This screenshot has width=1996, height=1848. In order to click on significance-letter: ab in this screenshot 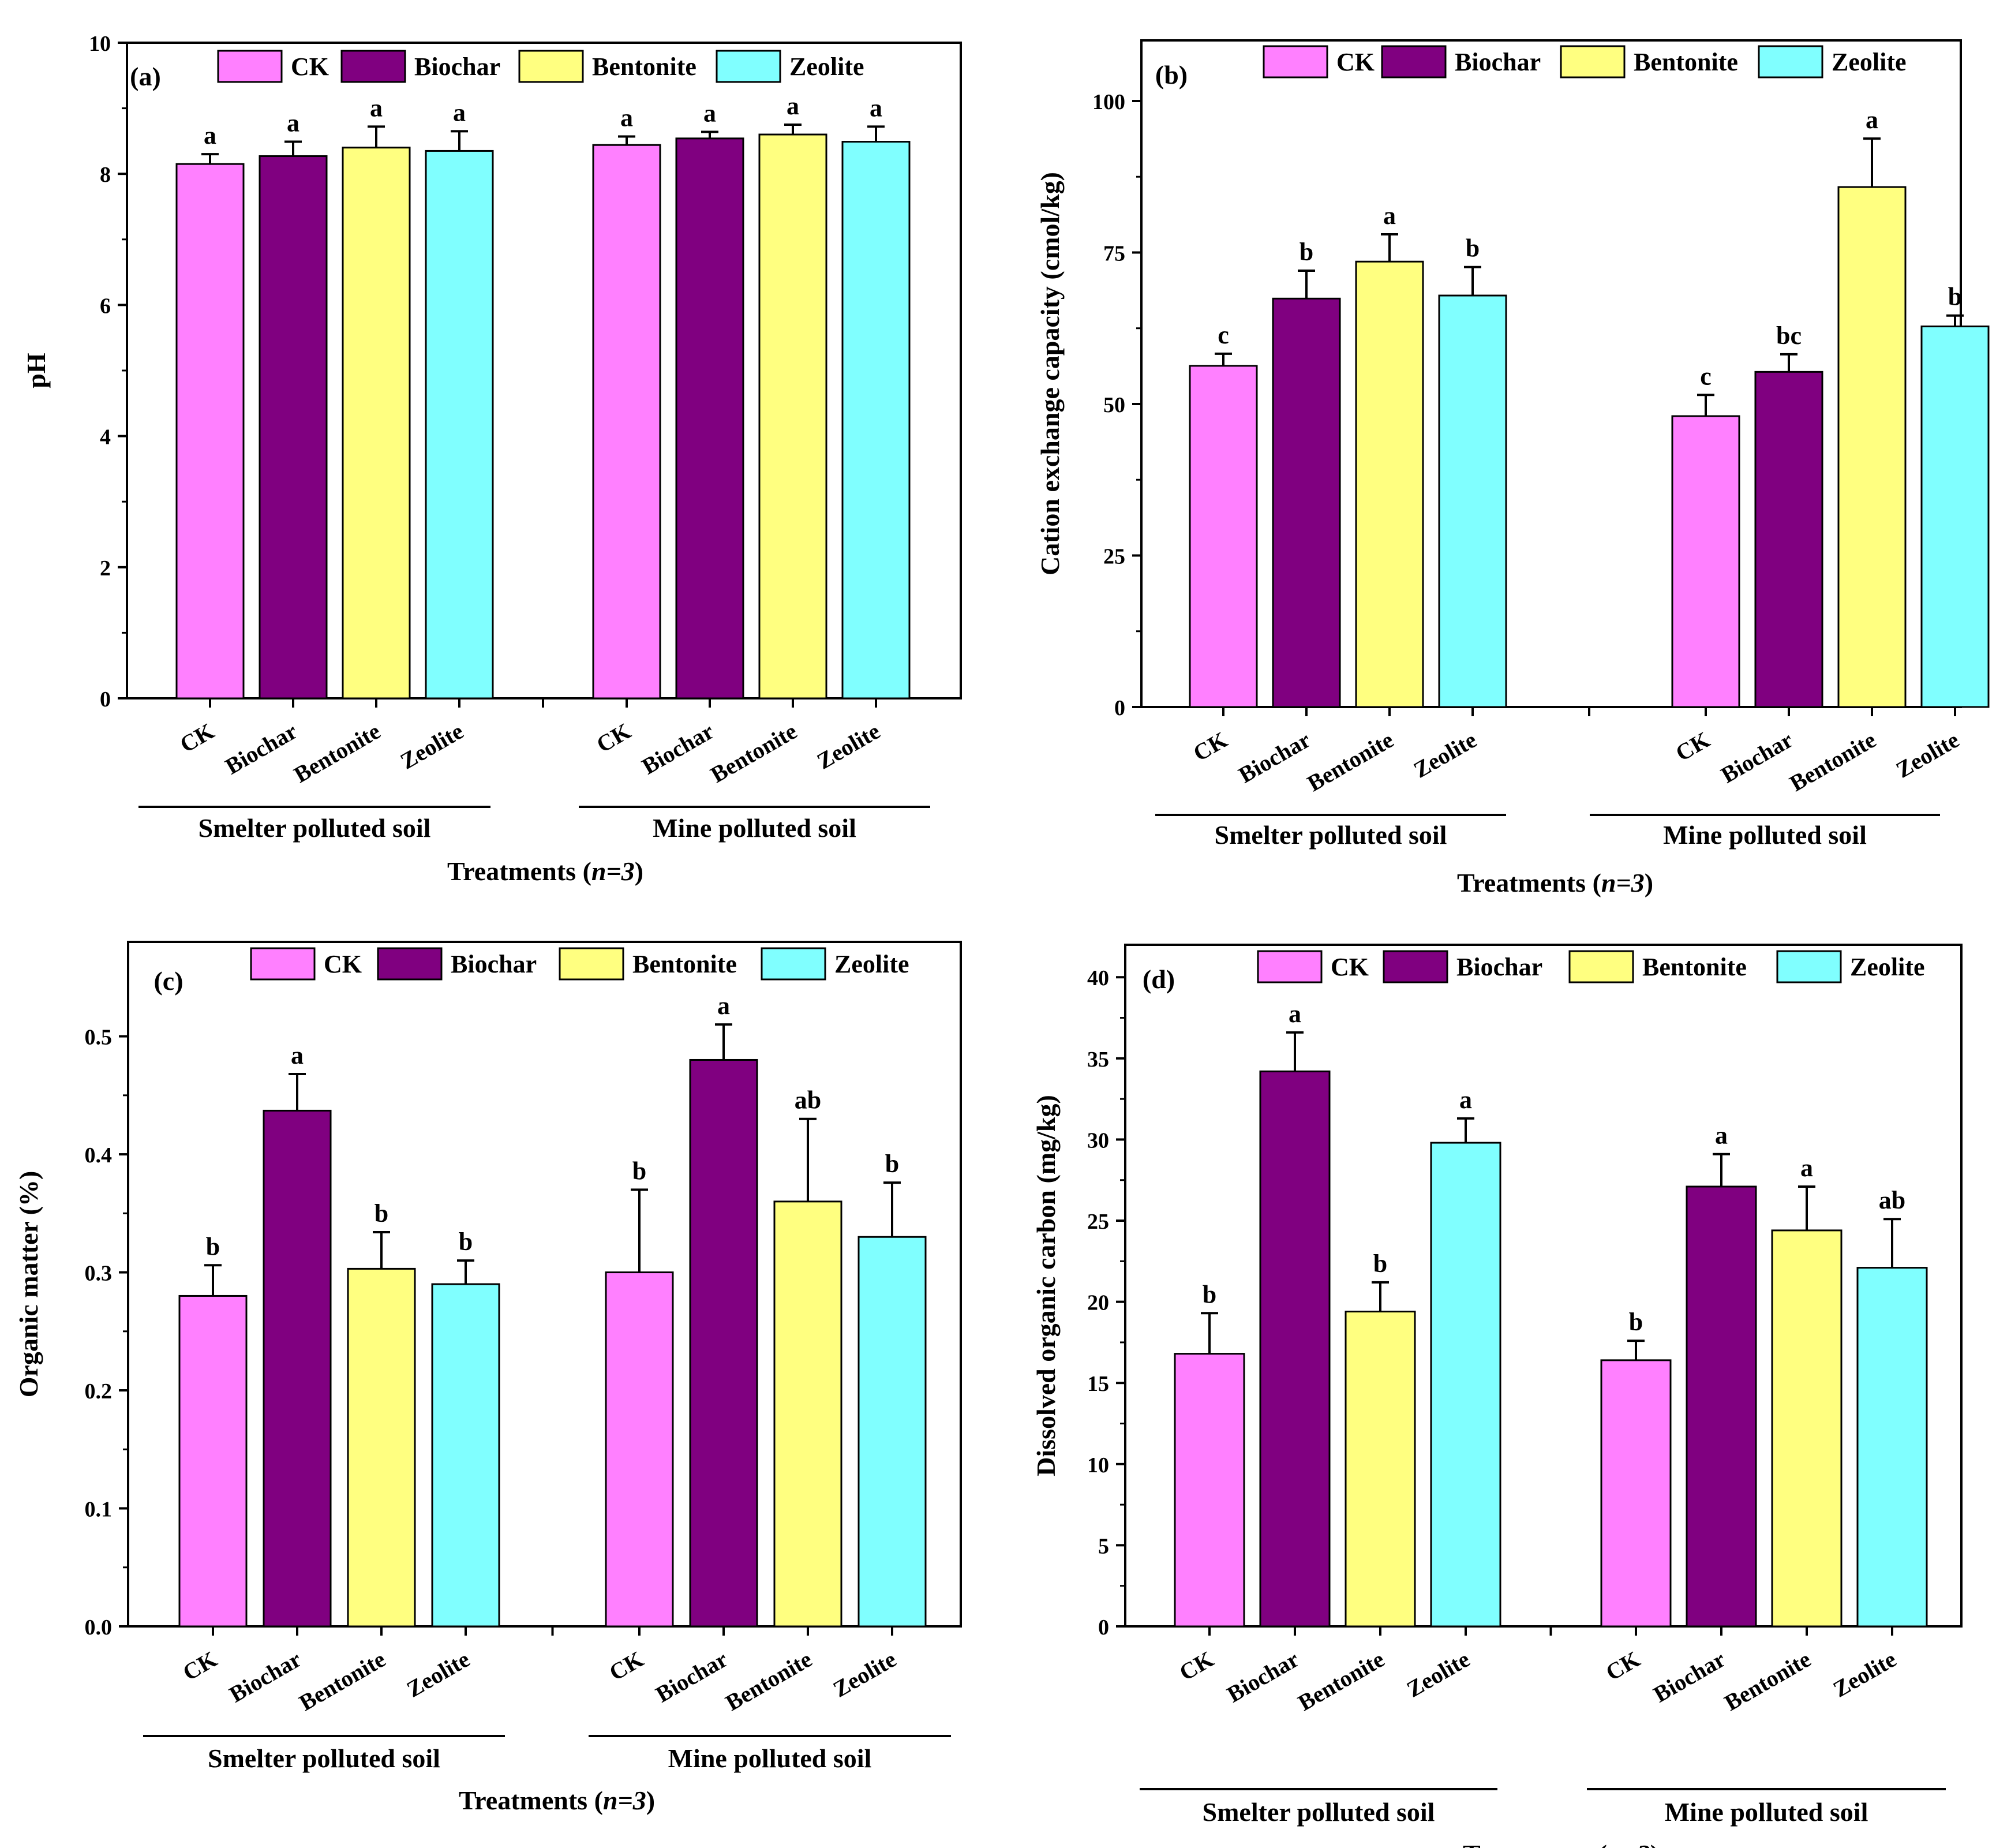, I will do `click(808, 1100)`.